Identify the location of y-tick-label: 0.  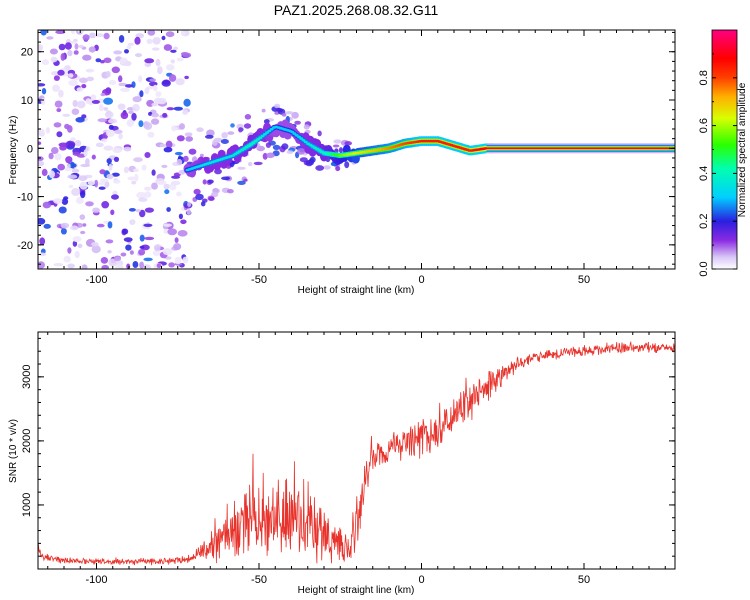
(30, 149).